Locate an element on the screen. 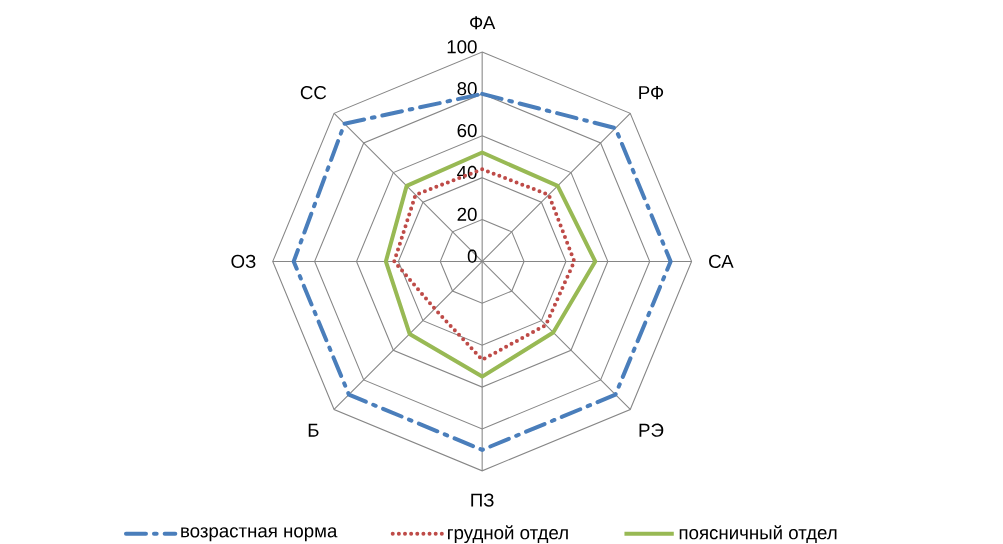 Image resolution: width=1003 pixels, height=544 pixels. y-tick-label: 80 is located at coordinates (467, 88).